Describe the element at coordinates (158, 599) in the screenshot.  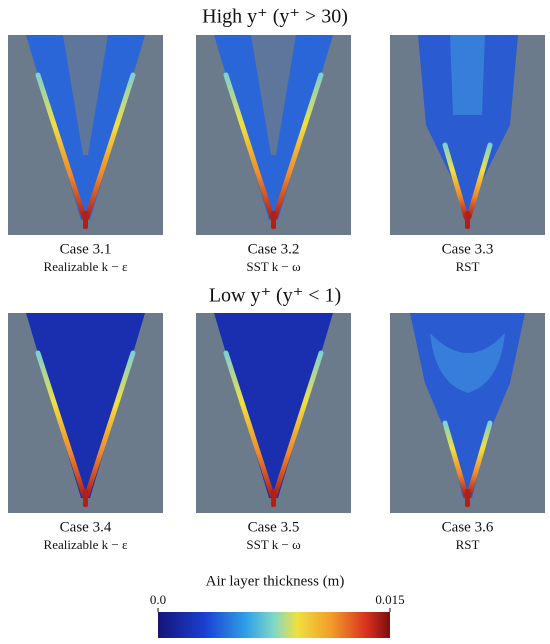
I see `colorbar-tick-label: 0.0` at that location.